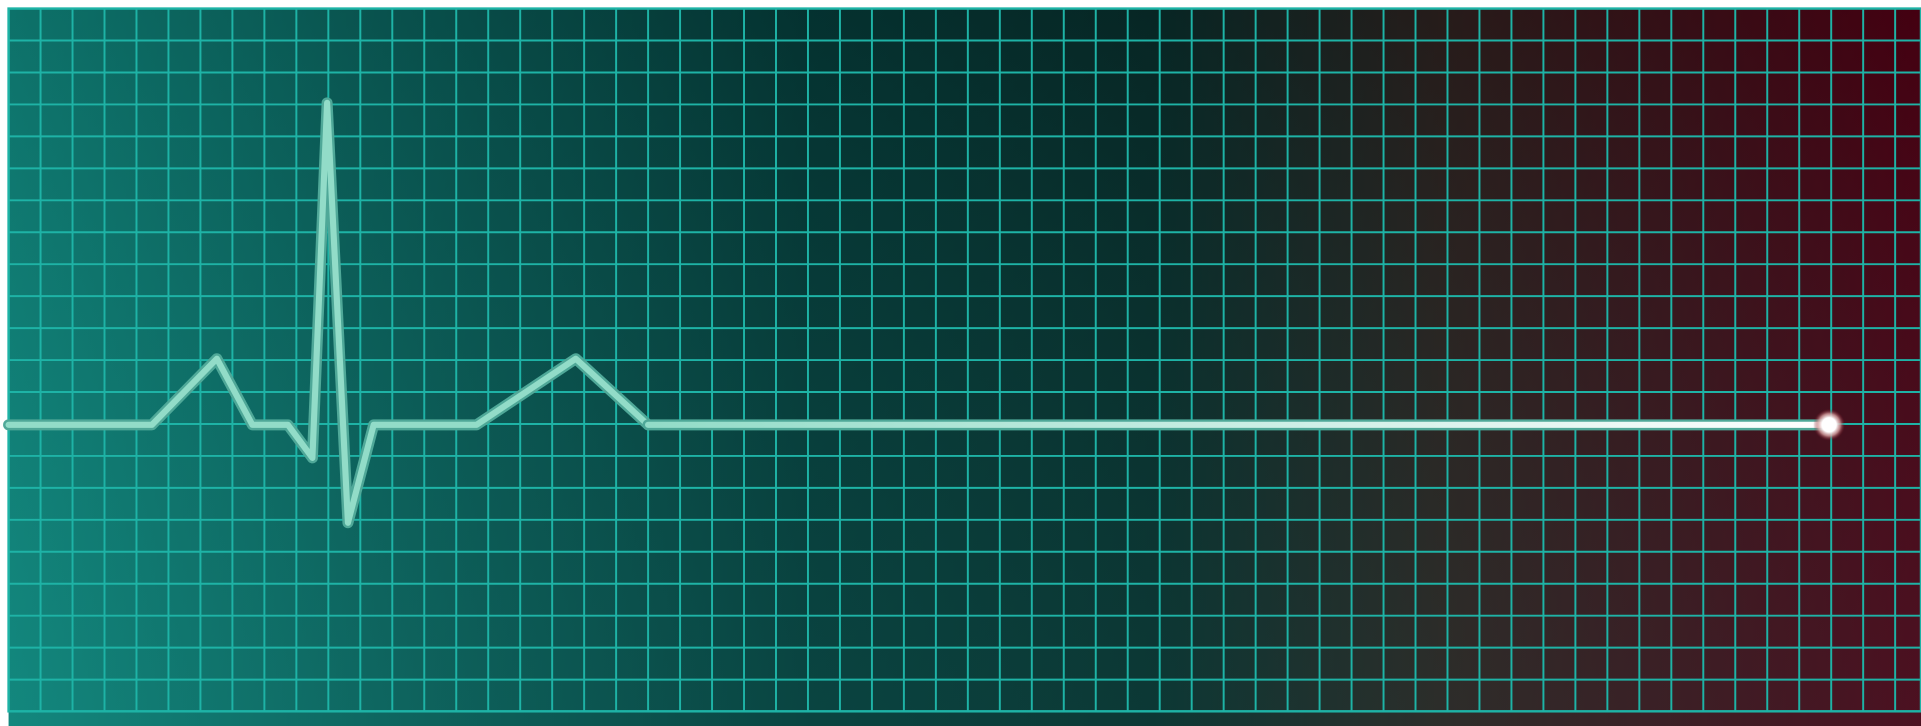 The image size is (1921, 726). What do you see at coordinates (1829, 424) in the screenshot?
I see `cursor-dot` at bounding box center [1829, 424].